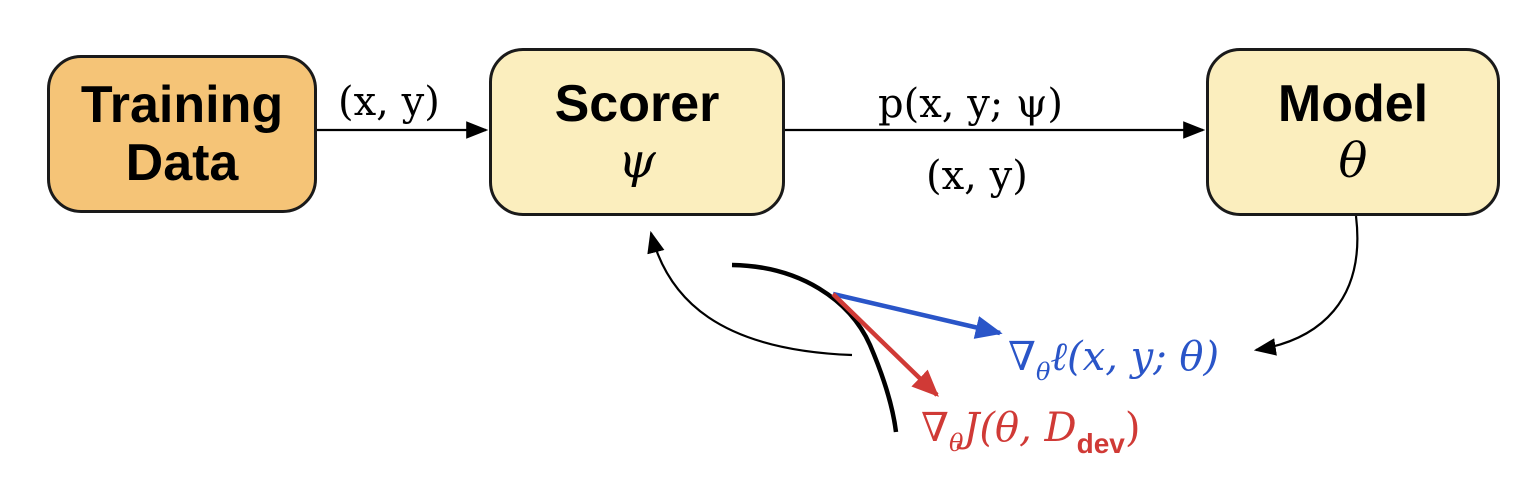 The height and width of the screenshot is (502, 1538). What do you see at coordinates (1353, 160) in the screenshot?
I see `model-symbol: θ` at bounding box center [1353, 160].